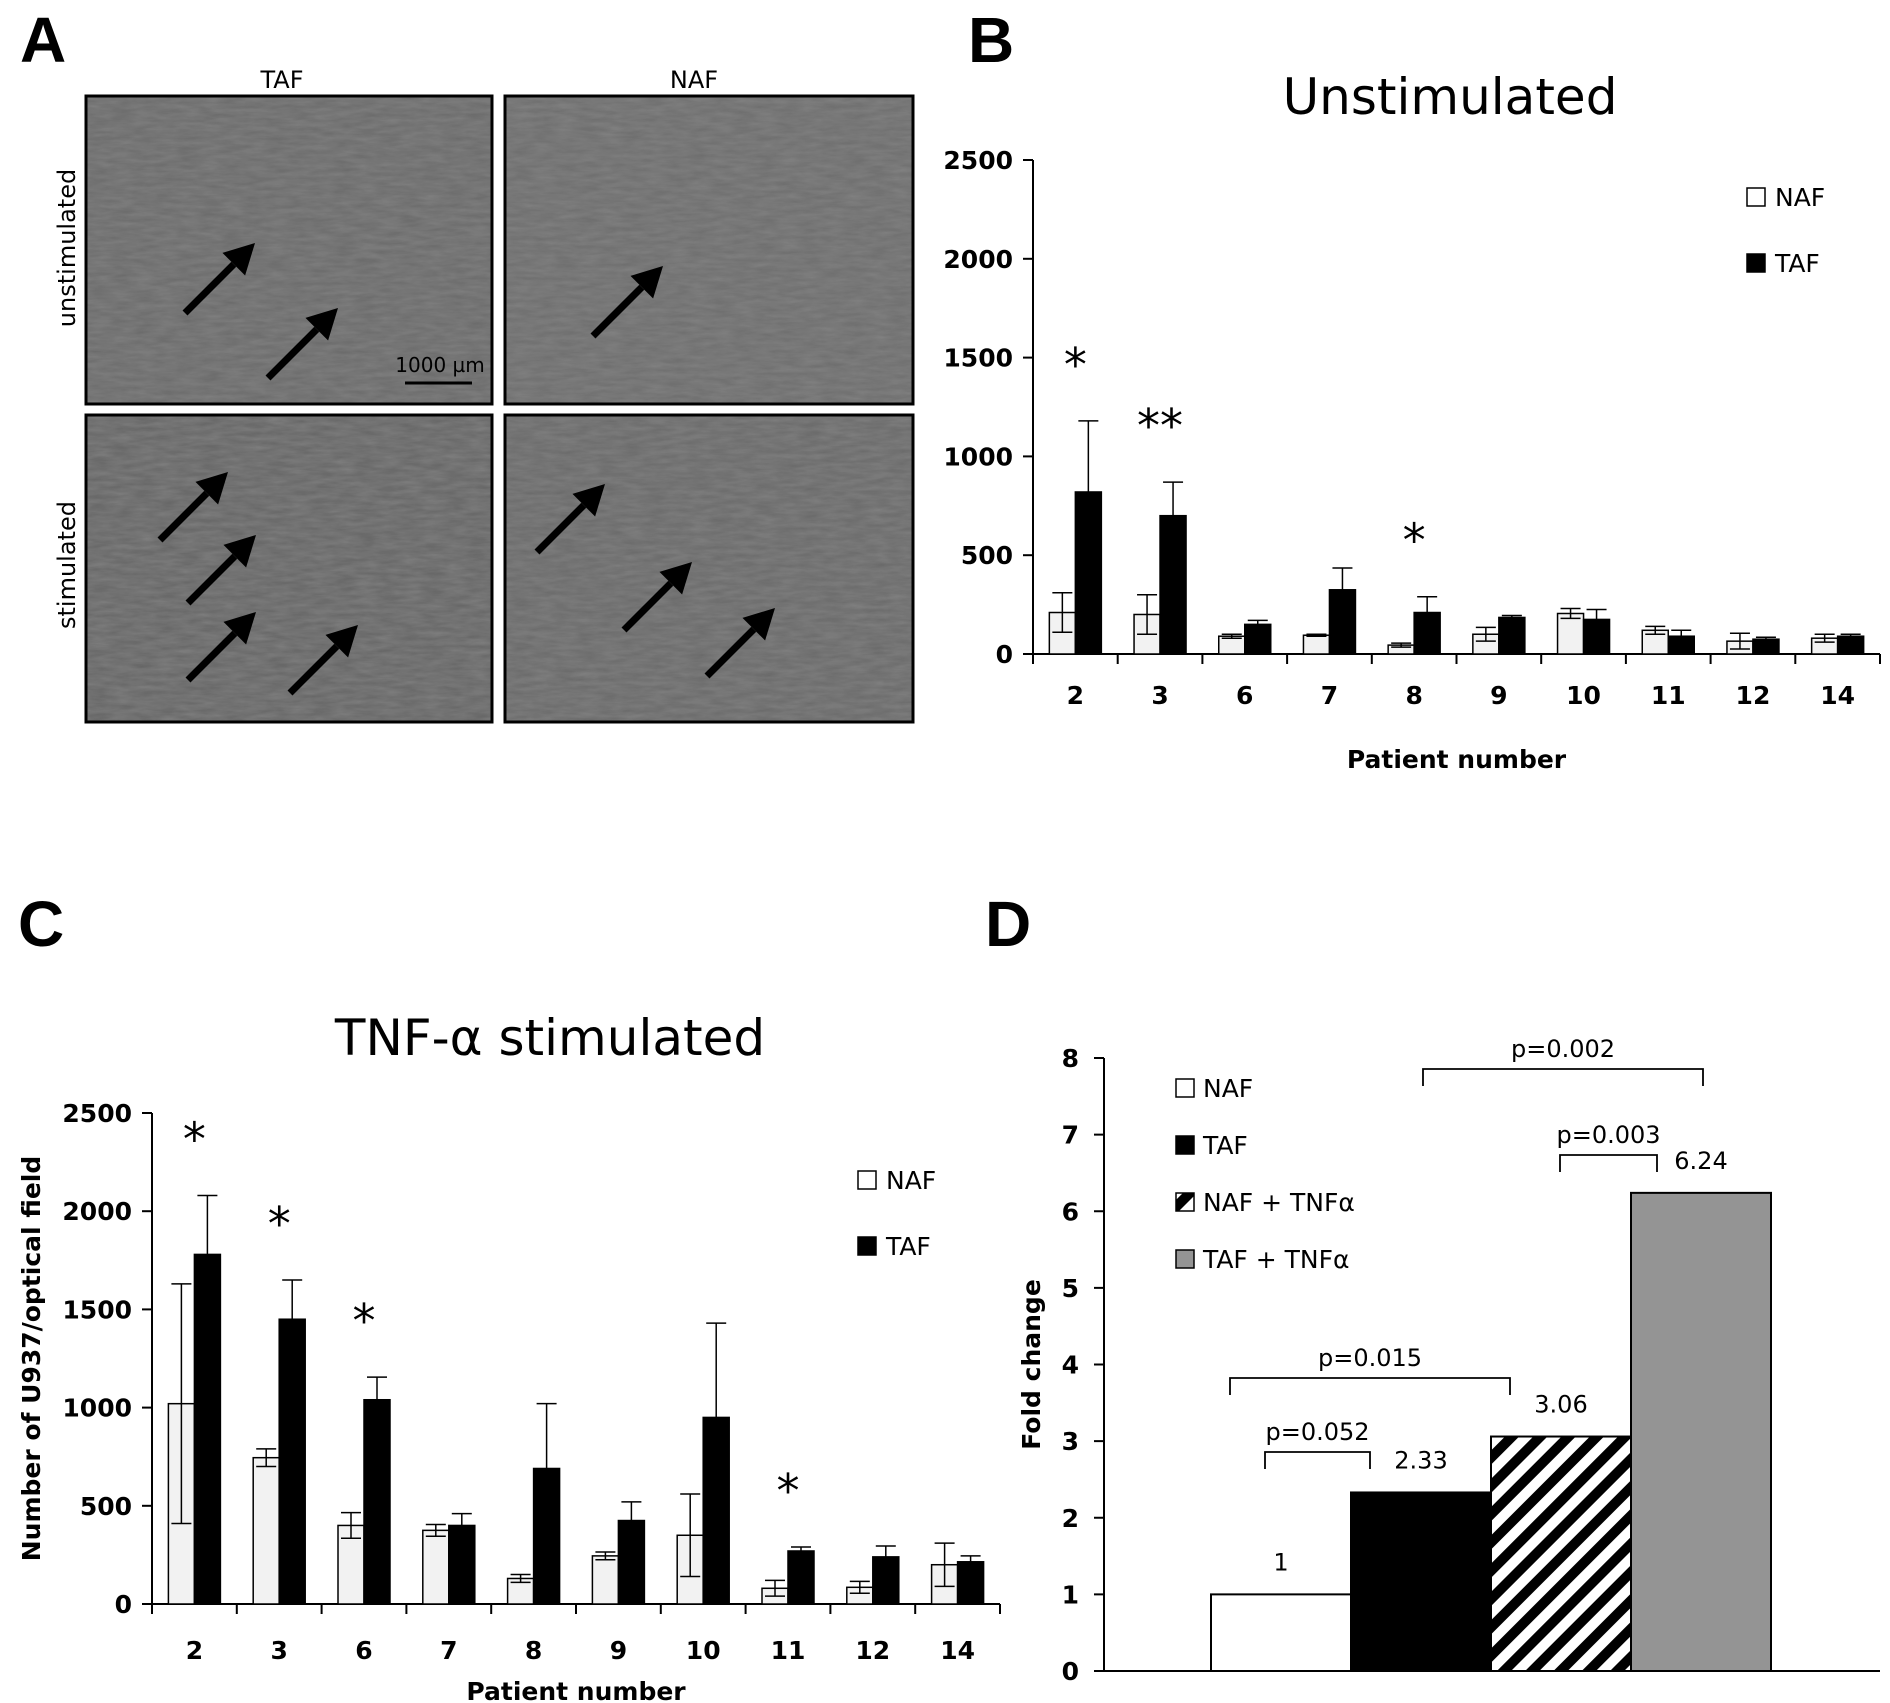  What do you see at coordinates (67, 565) in the screenshot?
I see `row-label-stimulated: stimulated` at bounding box center [67, 565].